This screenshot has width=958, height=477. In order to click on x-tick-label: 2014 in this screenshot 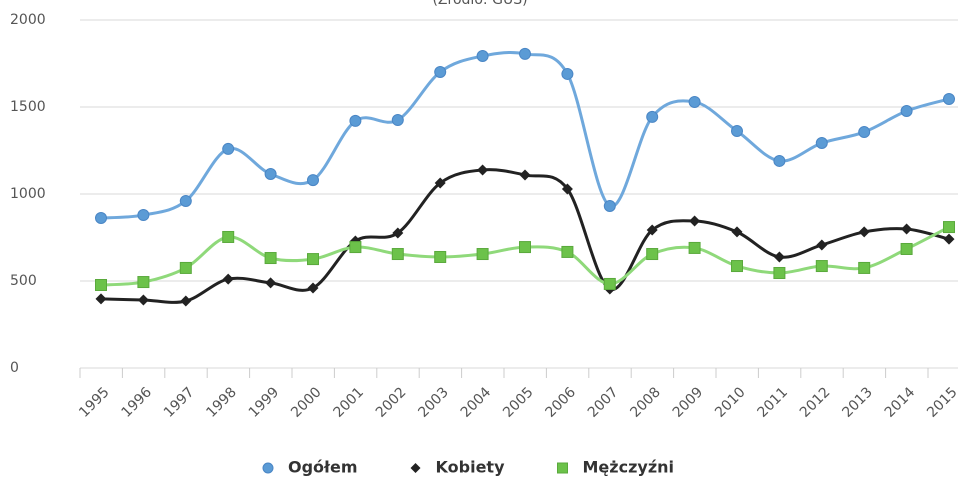, I will do `click(900, 402)`.